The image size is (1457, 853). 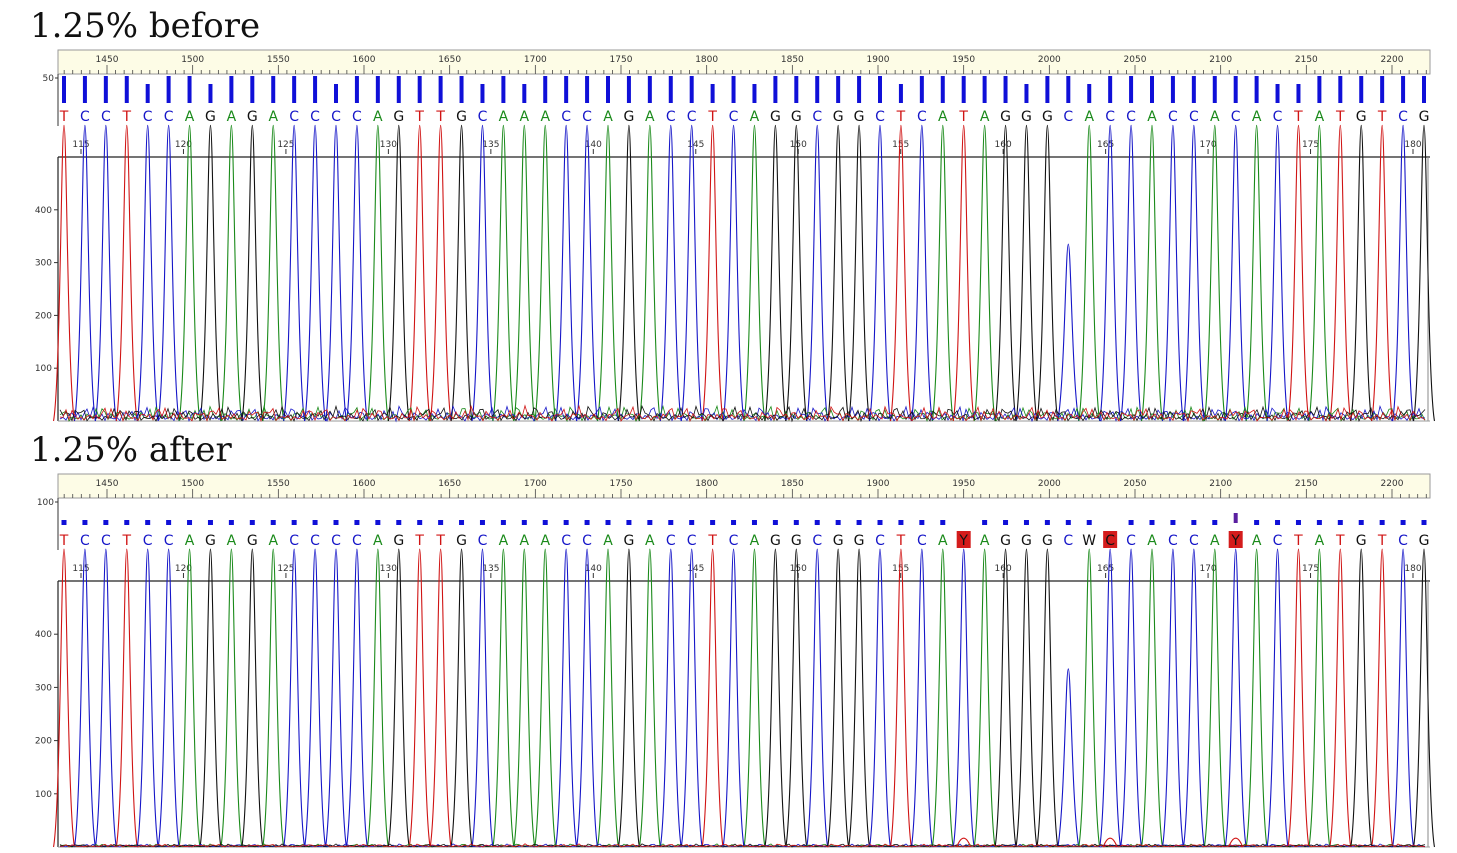 I want to click on position-tick-label: 145, so click(x=695, y=145).